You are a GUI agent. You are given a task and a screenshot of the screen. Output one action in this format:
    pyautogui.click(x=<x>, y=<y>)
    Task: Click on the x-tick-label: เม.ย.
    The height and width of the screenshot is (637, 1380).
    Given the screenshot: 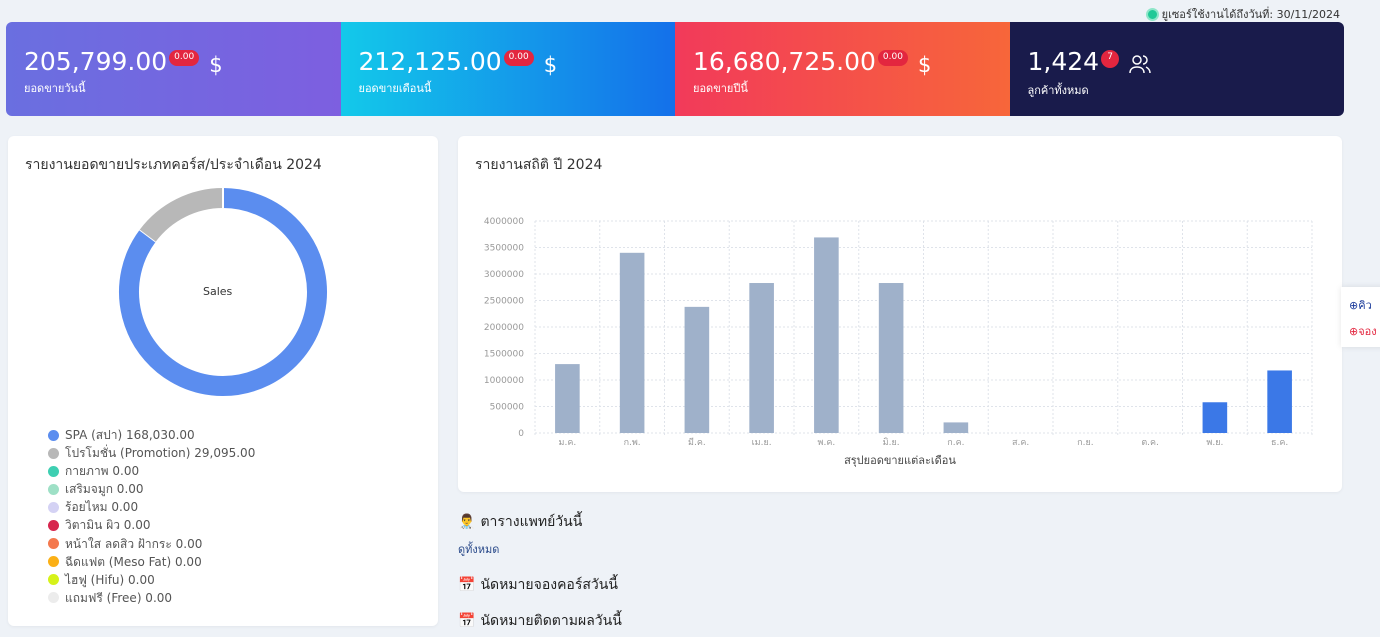 What is the action you would take?
    pyautogui.click(x=762, y=443)
    